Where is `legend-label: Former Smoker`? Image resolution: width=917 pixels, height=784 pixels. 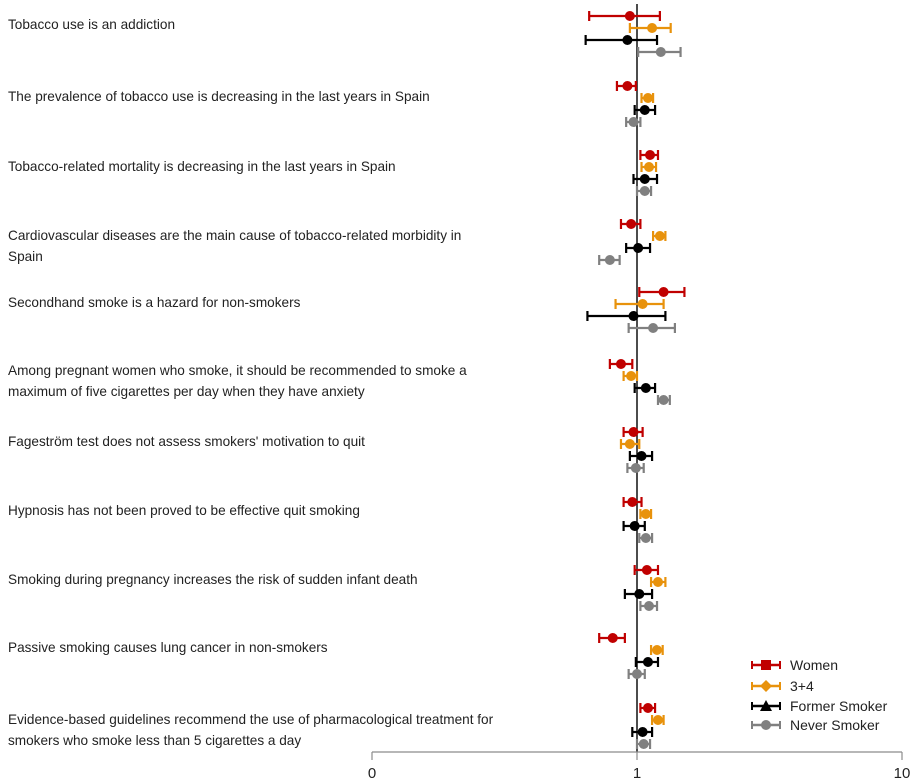
legend-label: Former Smoker is located at coordinates (839, 706).